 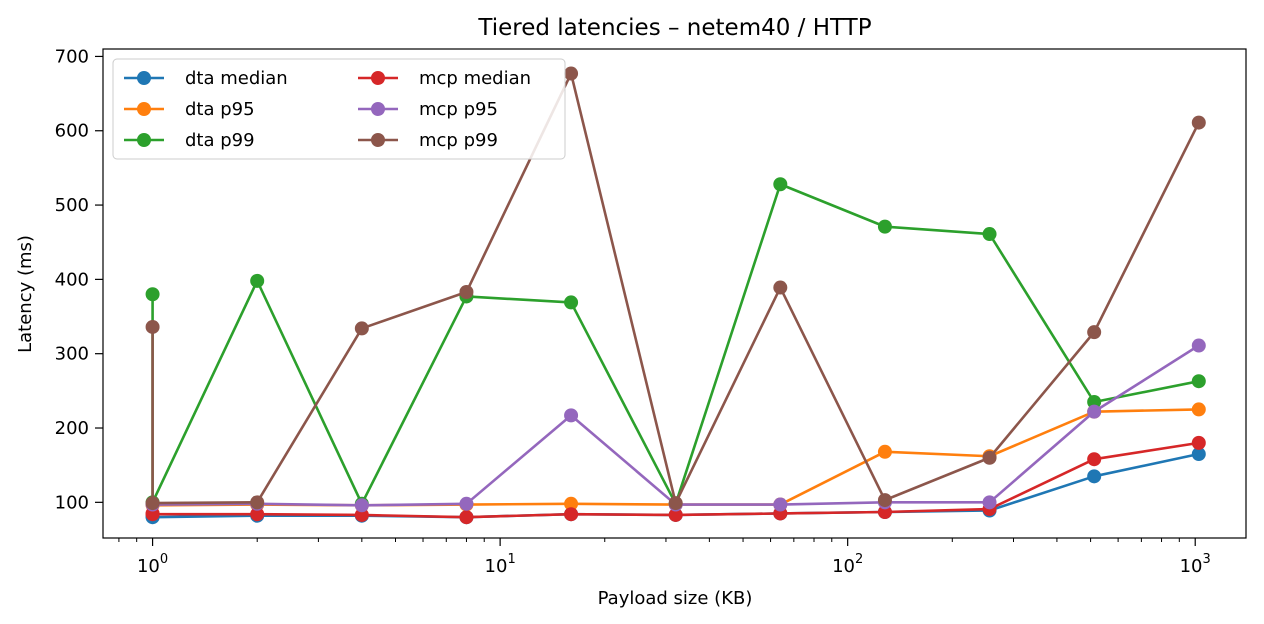 I want to click on y-axis: 100 200 300 400 500 600 700, so click(x=79, y=279).